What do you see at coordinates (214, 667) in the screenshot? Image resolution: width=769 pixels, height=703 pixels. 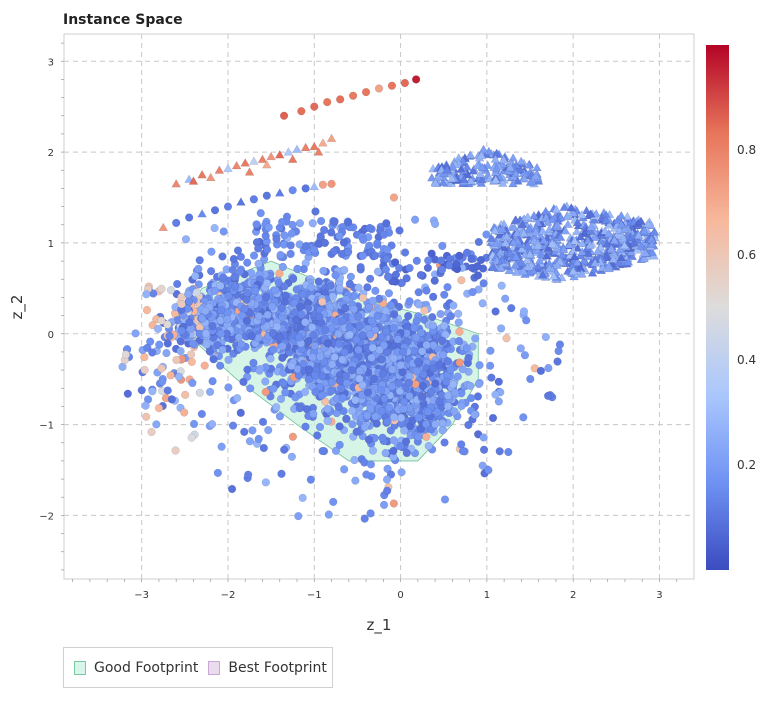 I see `legend-swatch-best` at bounding box center [214, 667].